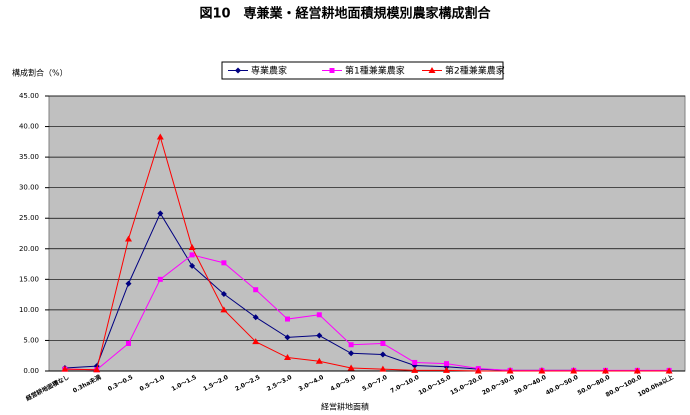 Image resolution: width=690 pixels, height=415 pixels. What do you see at coordinates (29, 127) in the screenshot?
I see `y-tick-label: 40.00` at bounding box center [29, 127].